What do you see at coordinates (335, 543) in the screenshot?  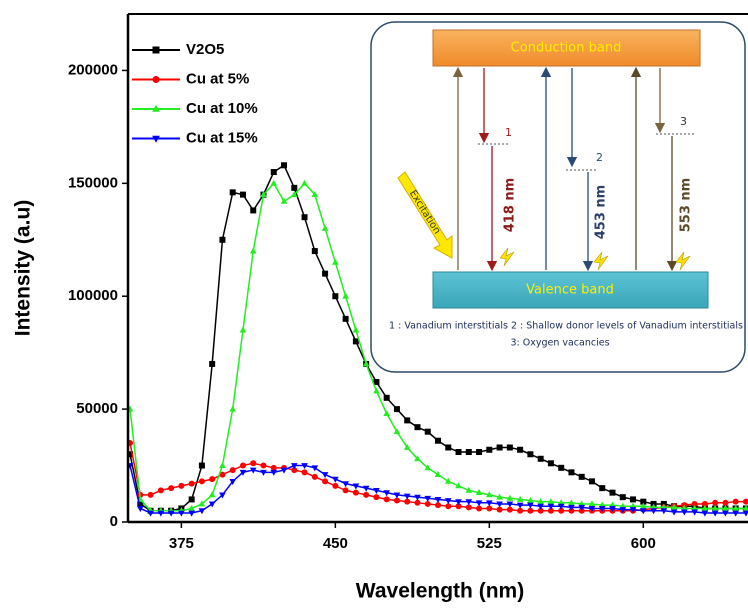 I see `x-tick-label: 450` at bounding box center [335, 543].